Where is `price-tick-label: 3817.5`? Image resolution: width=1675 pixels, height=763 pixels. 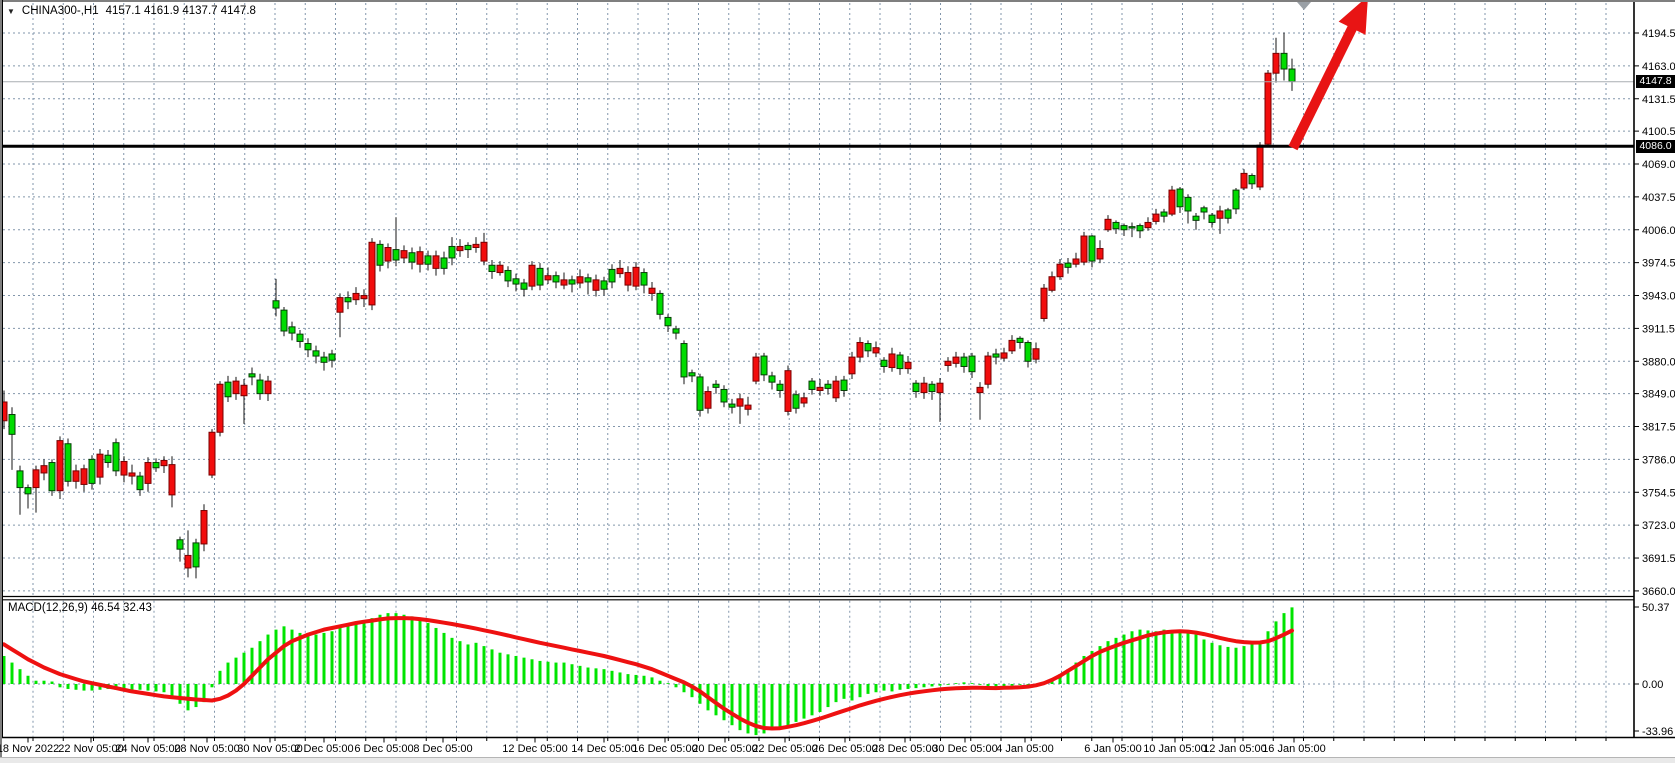 price-tick-label: 3817.5 is located at coordinates (1658, 428).